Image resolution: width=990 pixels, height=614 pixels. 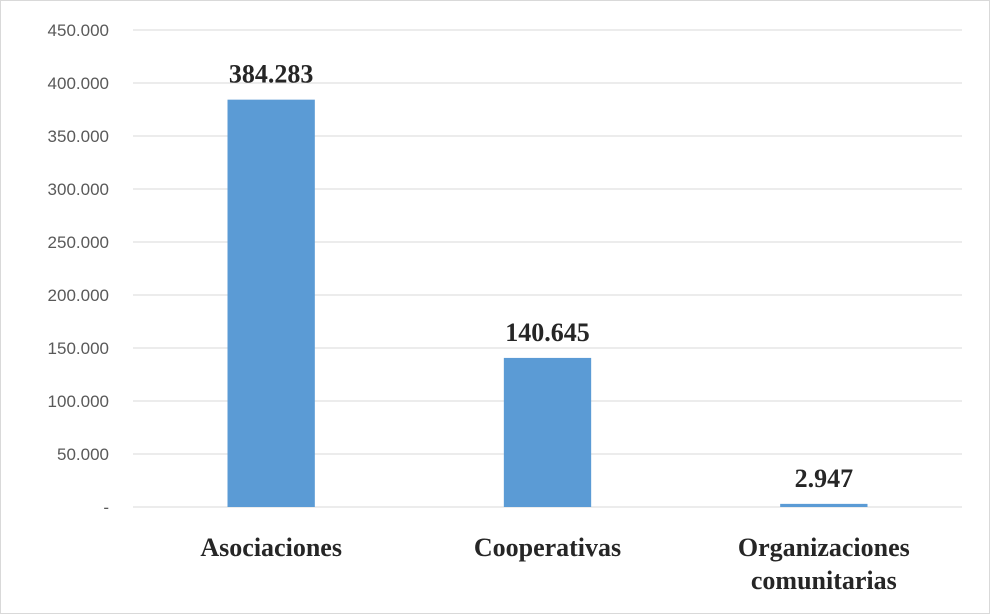 I want to click on y-tick-label: 200.000, so click(x=78, y=295).